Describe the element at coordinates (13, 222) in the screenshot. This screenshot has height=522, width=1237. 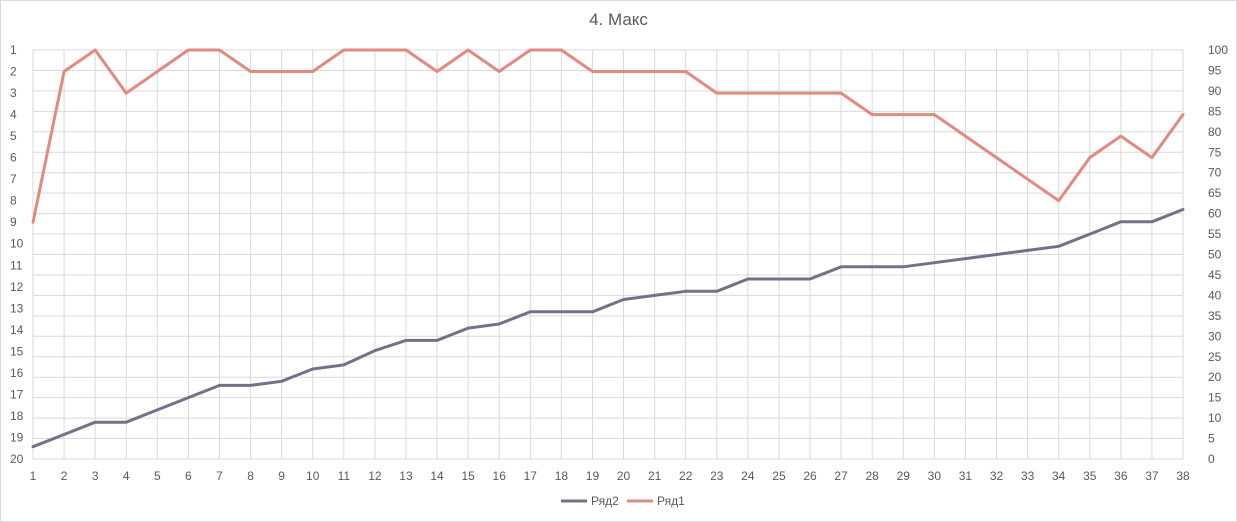
I see `y-left-tick-label: 9` at that location.